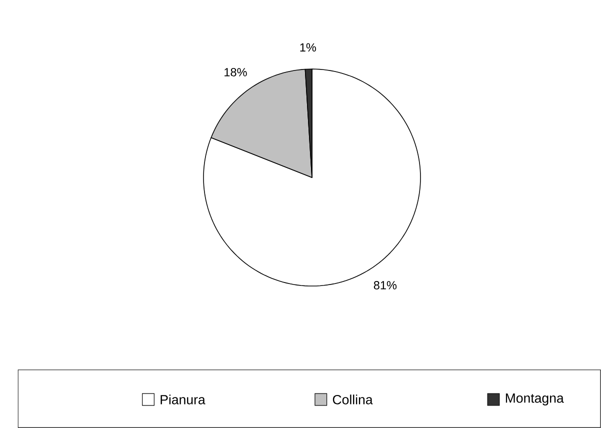  I want to click on data-label: 18%, so click(235, 72).